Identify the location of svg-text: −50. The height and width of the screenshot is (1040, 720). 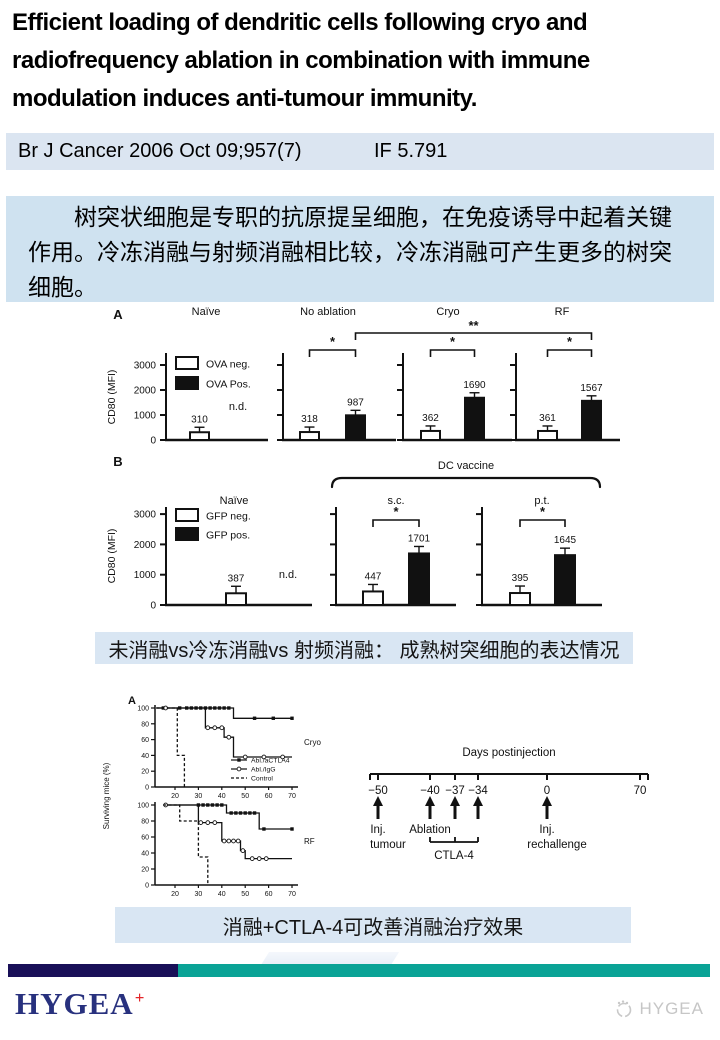
(378, 791).